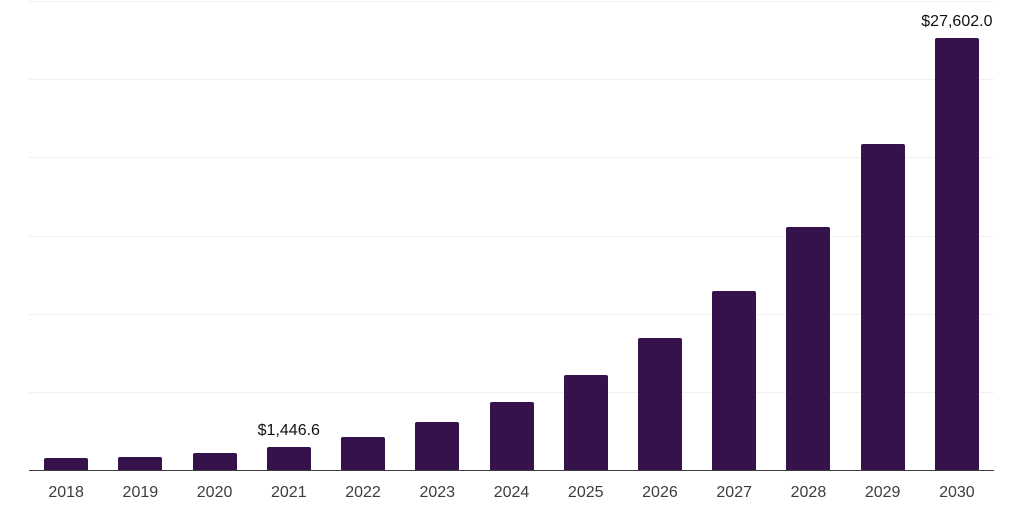 The height and width of the screenshot is (512, 1024). Describe the element at coordinates (511, 470) in the screenshot. I see `x-axis-line` at that location.